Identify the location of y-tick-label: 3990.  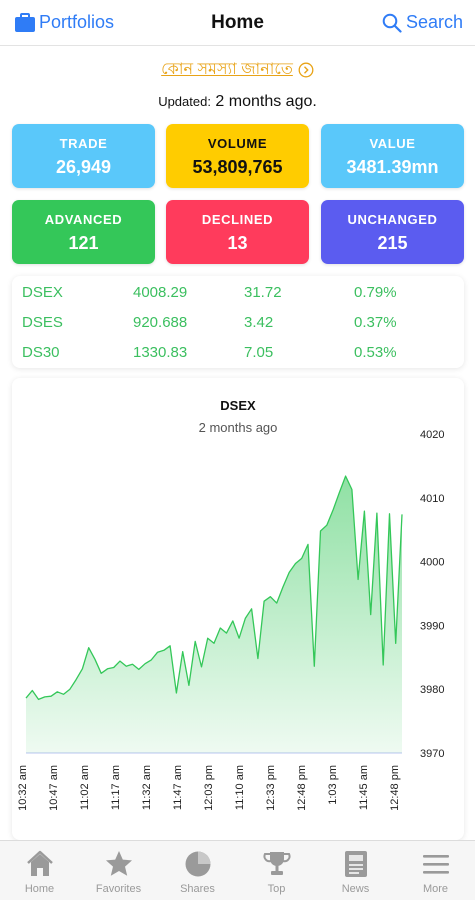
(432, 626).